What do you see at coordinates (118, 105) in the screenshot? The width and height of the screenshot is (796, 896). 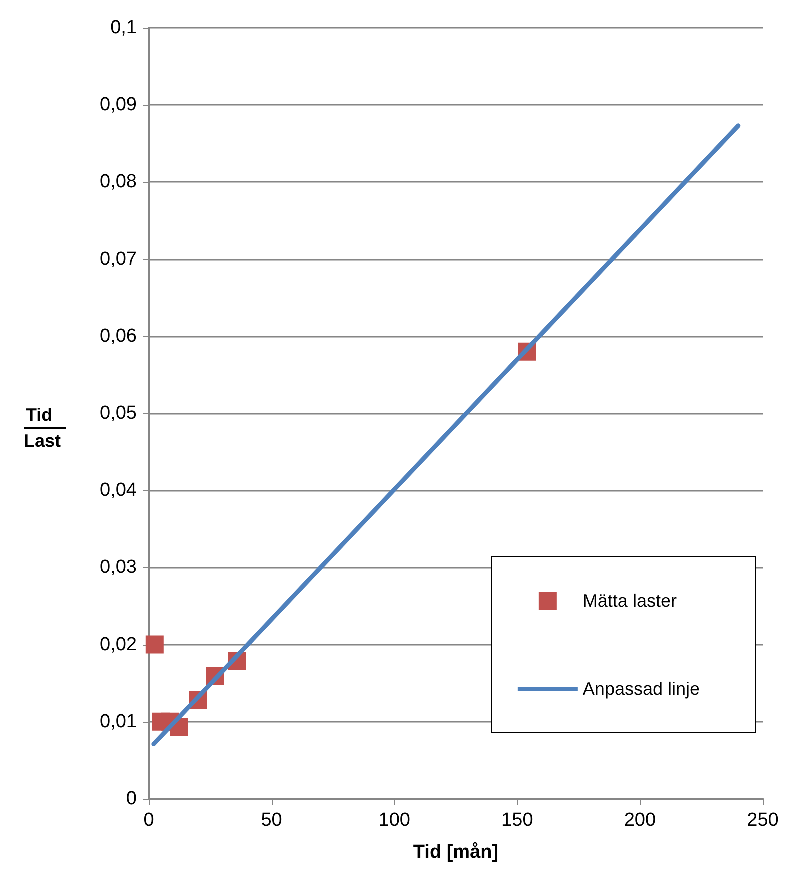 I see `y-tick-label: 0,09` at bounding box center [118, 105].